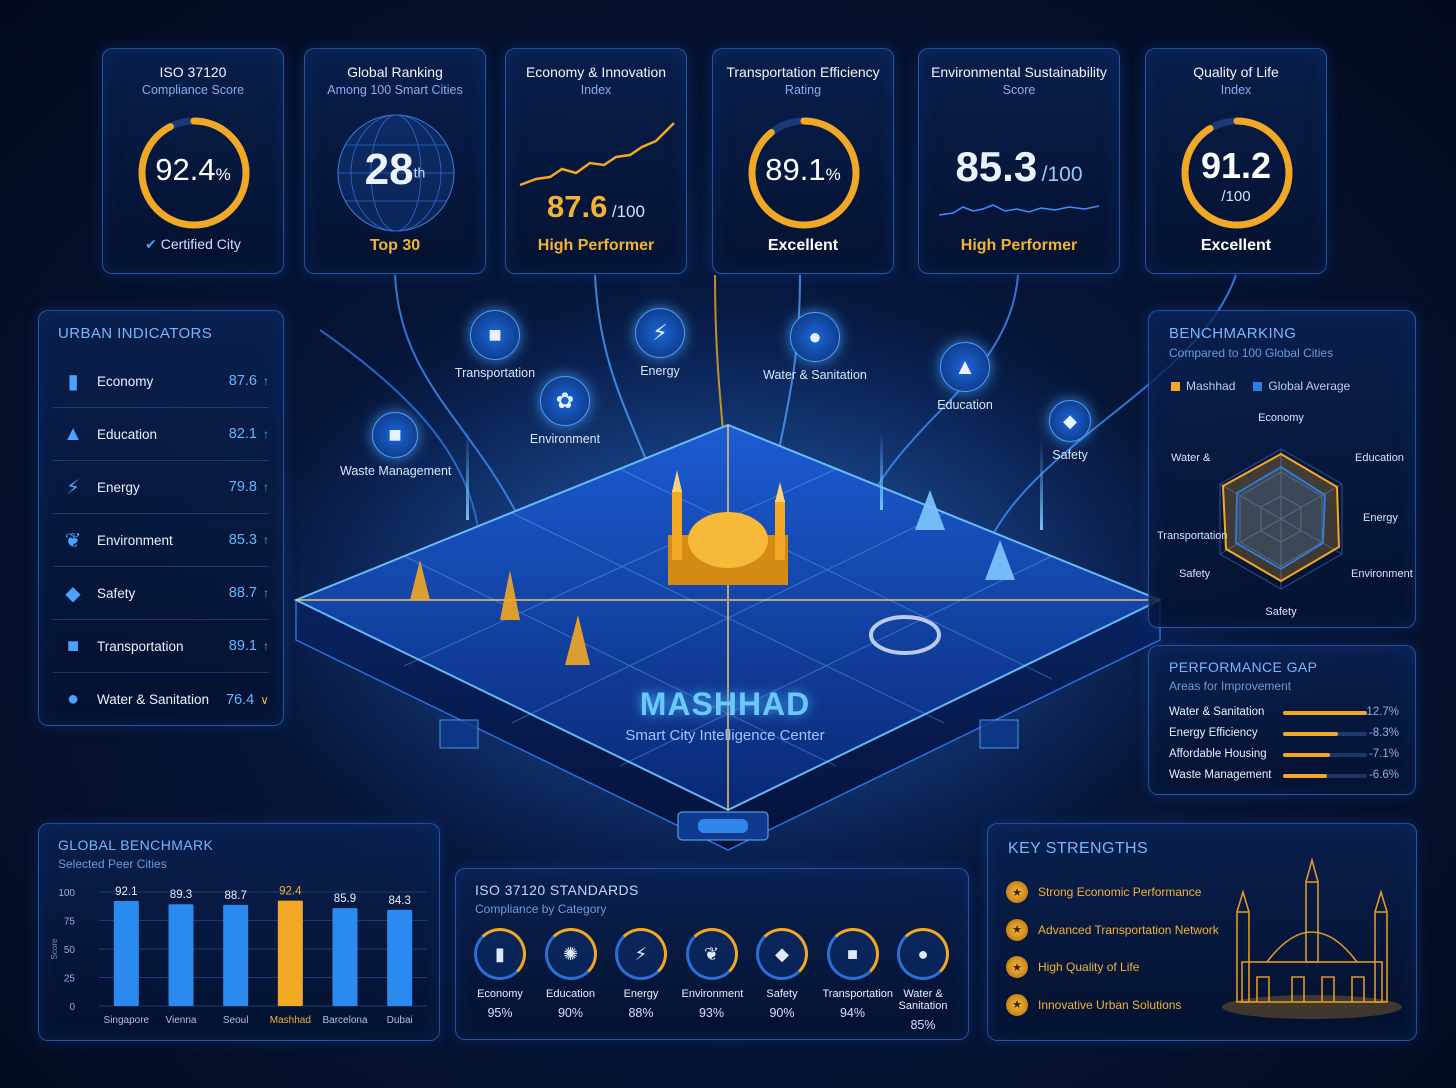 This screenshot has height=1088, width=1456. I want to click on kpi-subtitle: Among 100 Smart Cities, so click(395, 90).